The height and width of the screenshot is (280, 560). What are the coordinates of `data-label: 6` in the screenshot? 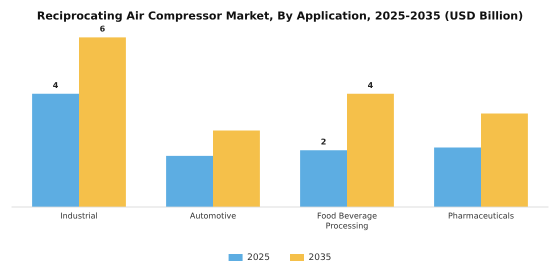 It's located at (103, 29).